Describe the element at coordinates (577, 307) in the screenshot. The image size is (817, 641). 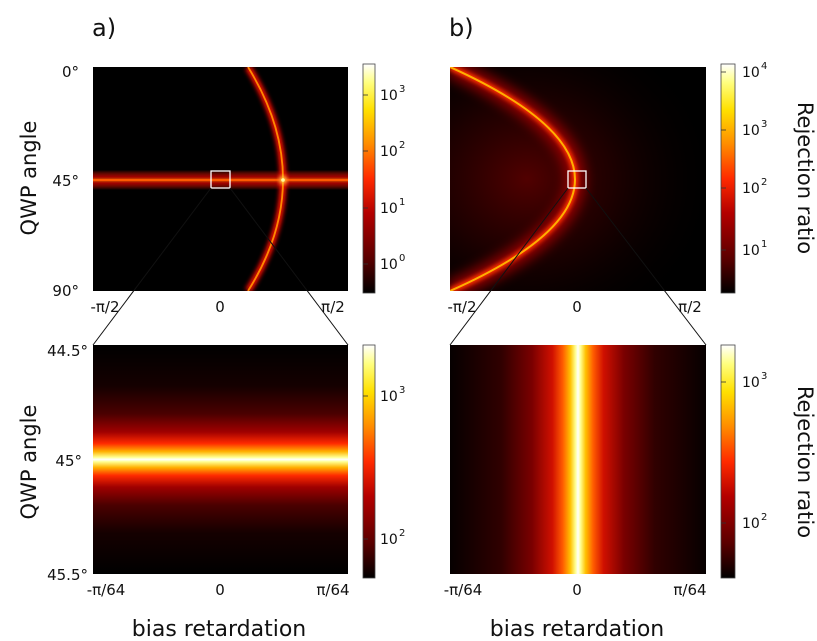
I see `b-xtick-1: 0` at that location.